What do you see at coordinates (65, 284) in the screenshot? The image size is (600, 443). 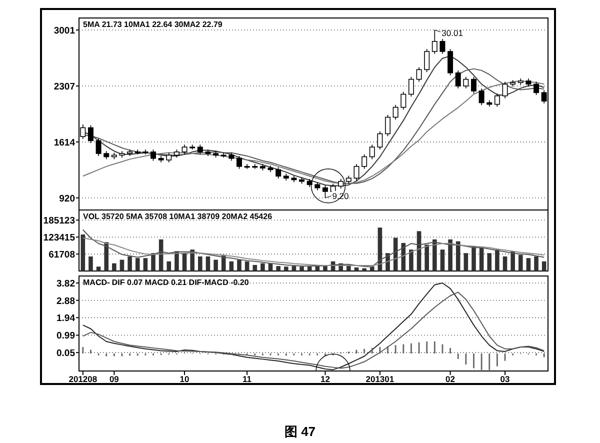 I see `y-tick-label: 3.82` at bounding box center [65, 284].